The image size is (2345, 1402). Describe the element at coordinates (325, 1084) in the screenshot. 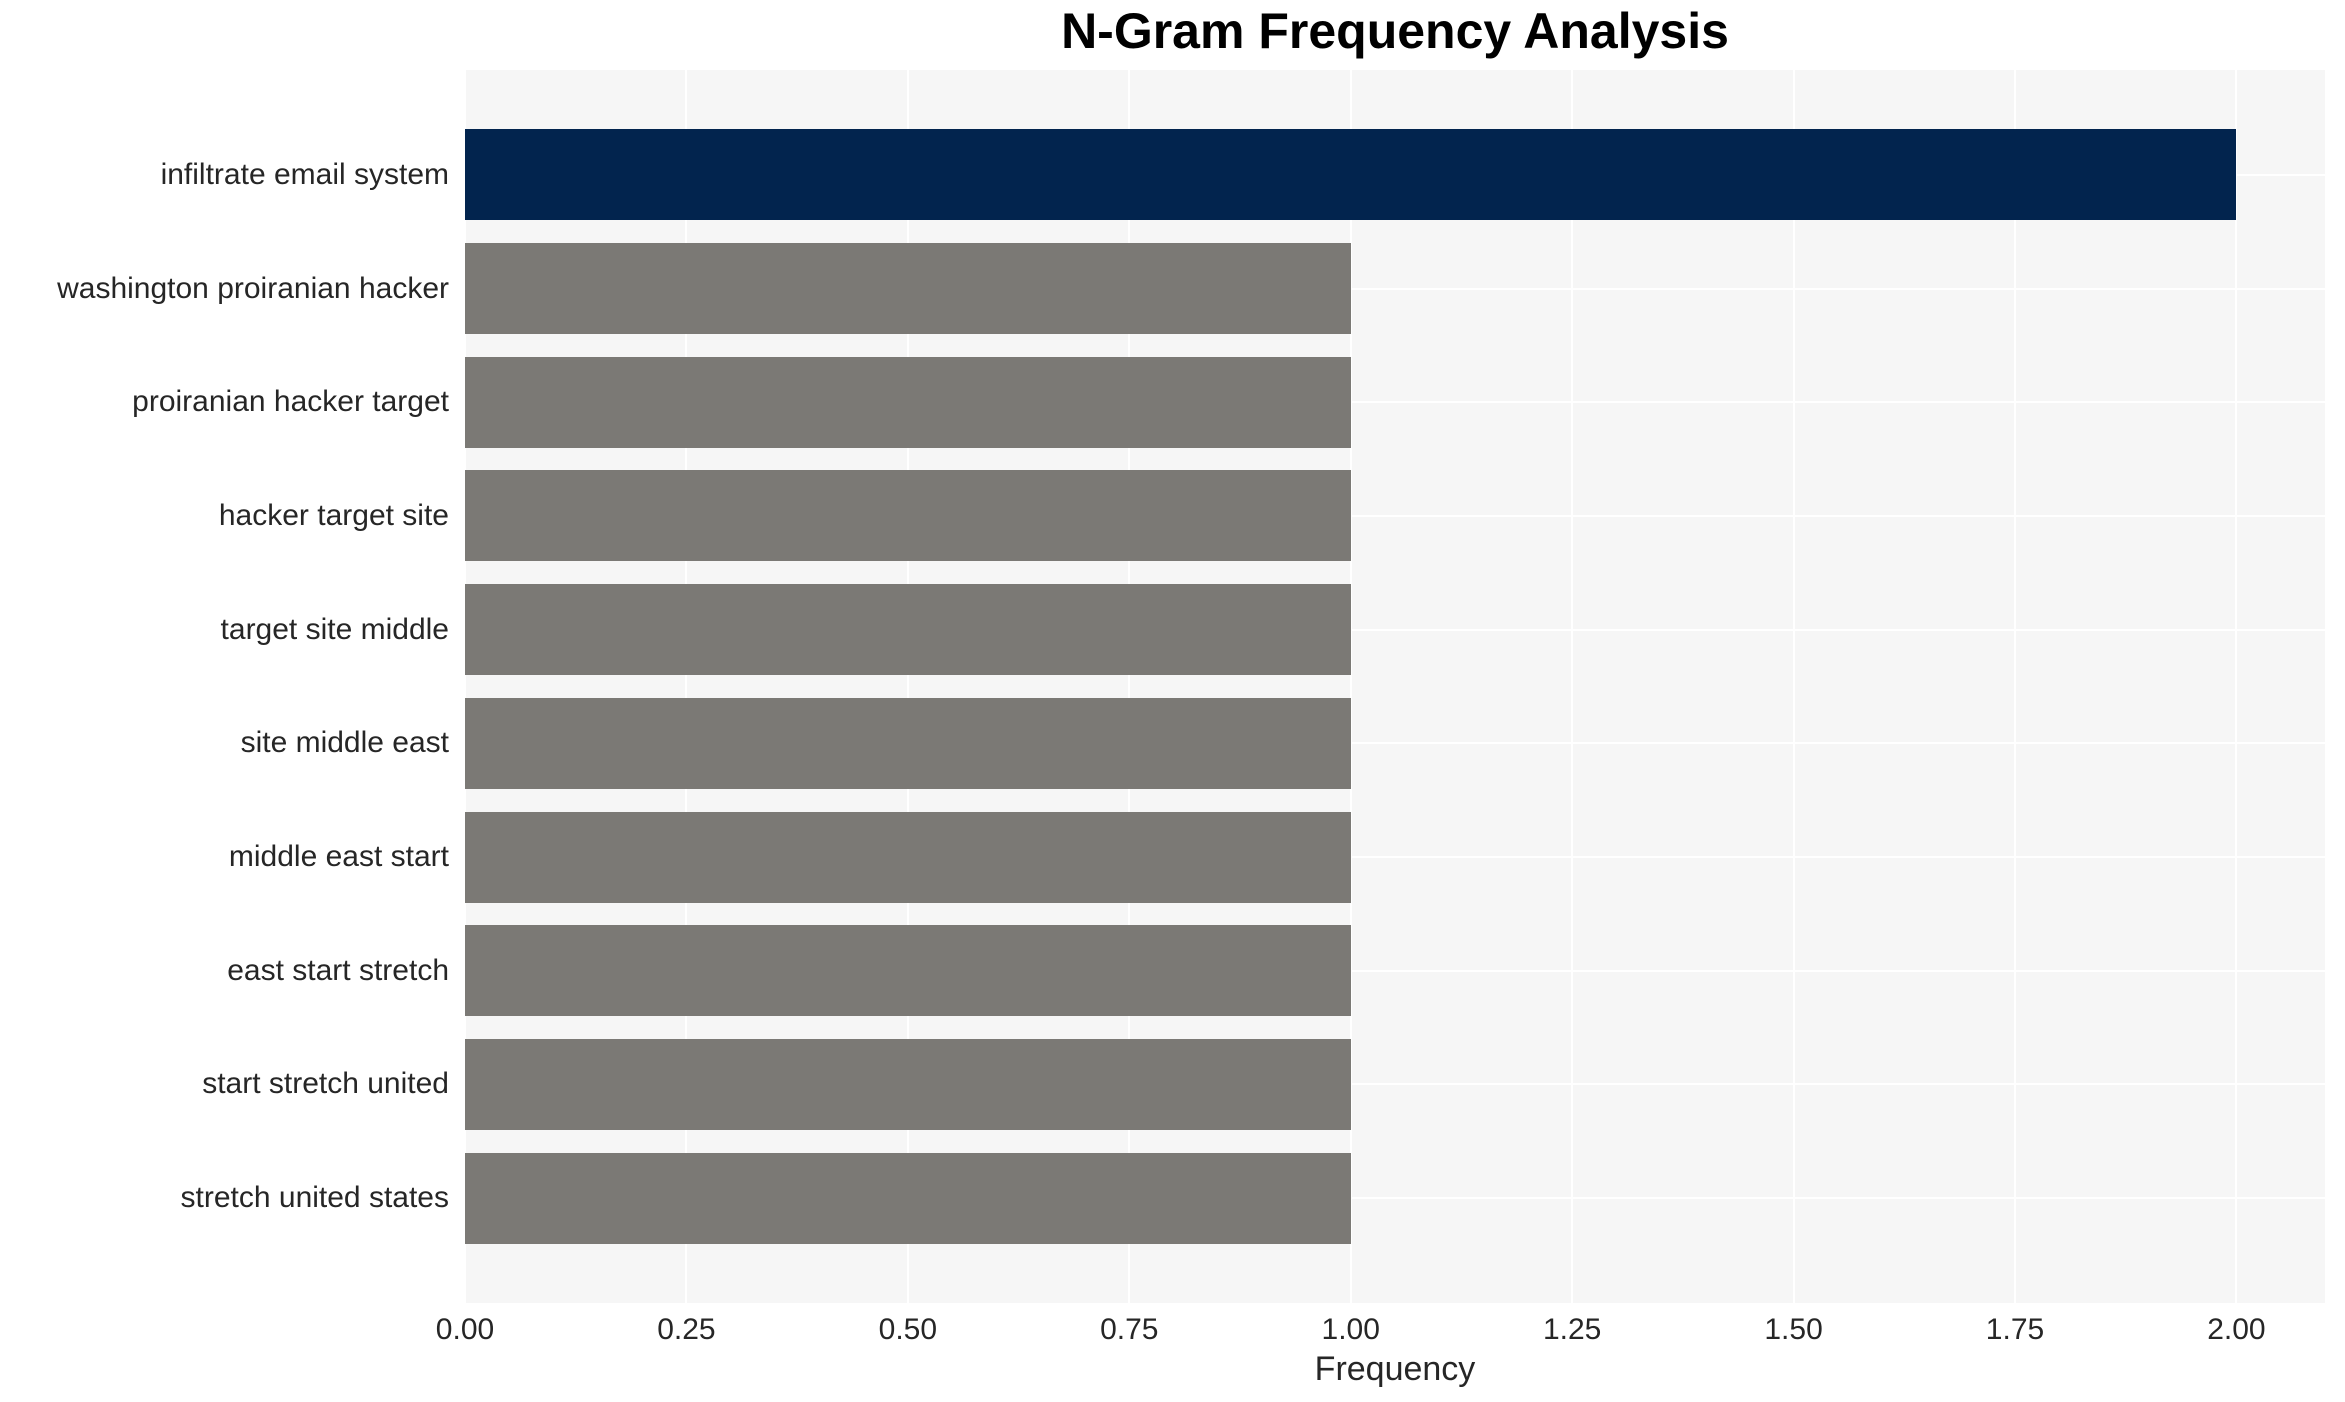

I see `y-axis-label: start stretch united` at that location.